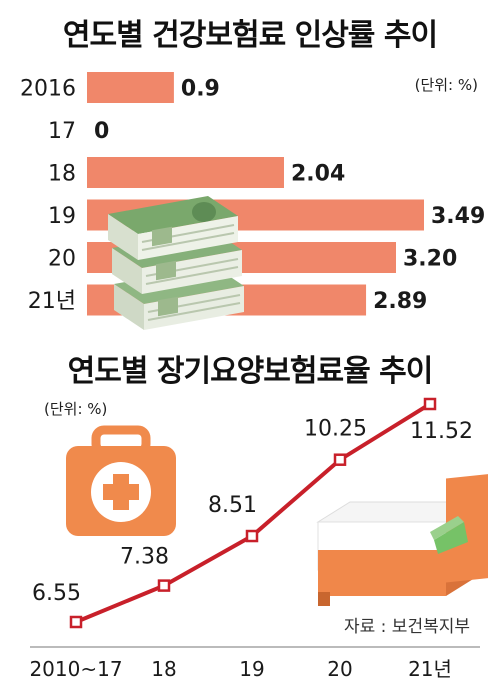 This screenshot has height=692, width=500. I want to click on bar-value-label: 0.9, so click(200, 89).